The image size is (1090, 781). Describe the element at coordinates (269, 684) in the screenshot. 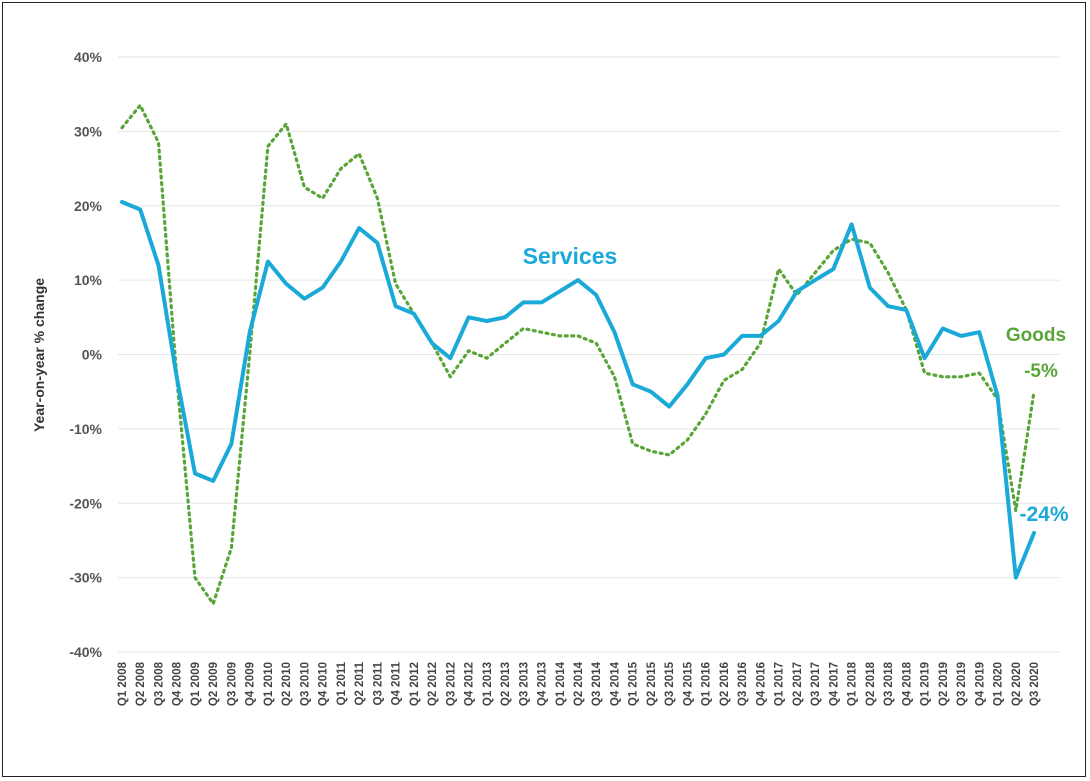

I see `x-tick-label: Q1 2010` at that location.